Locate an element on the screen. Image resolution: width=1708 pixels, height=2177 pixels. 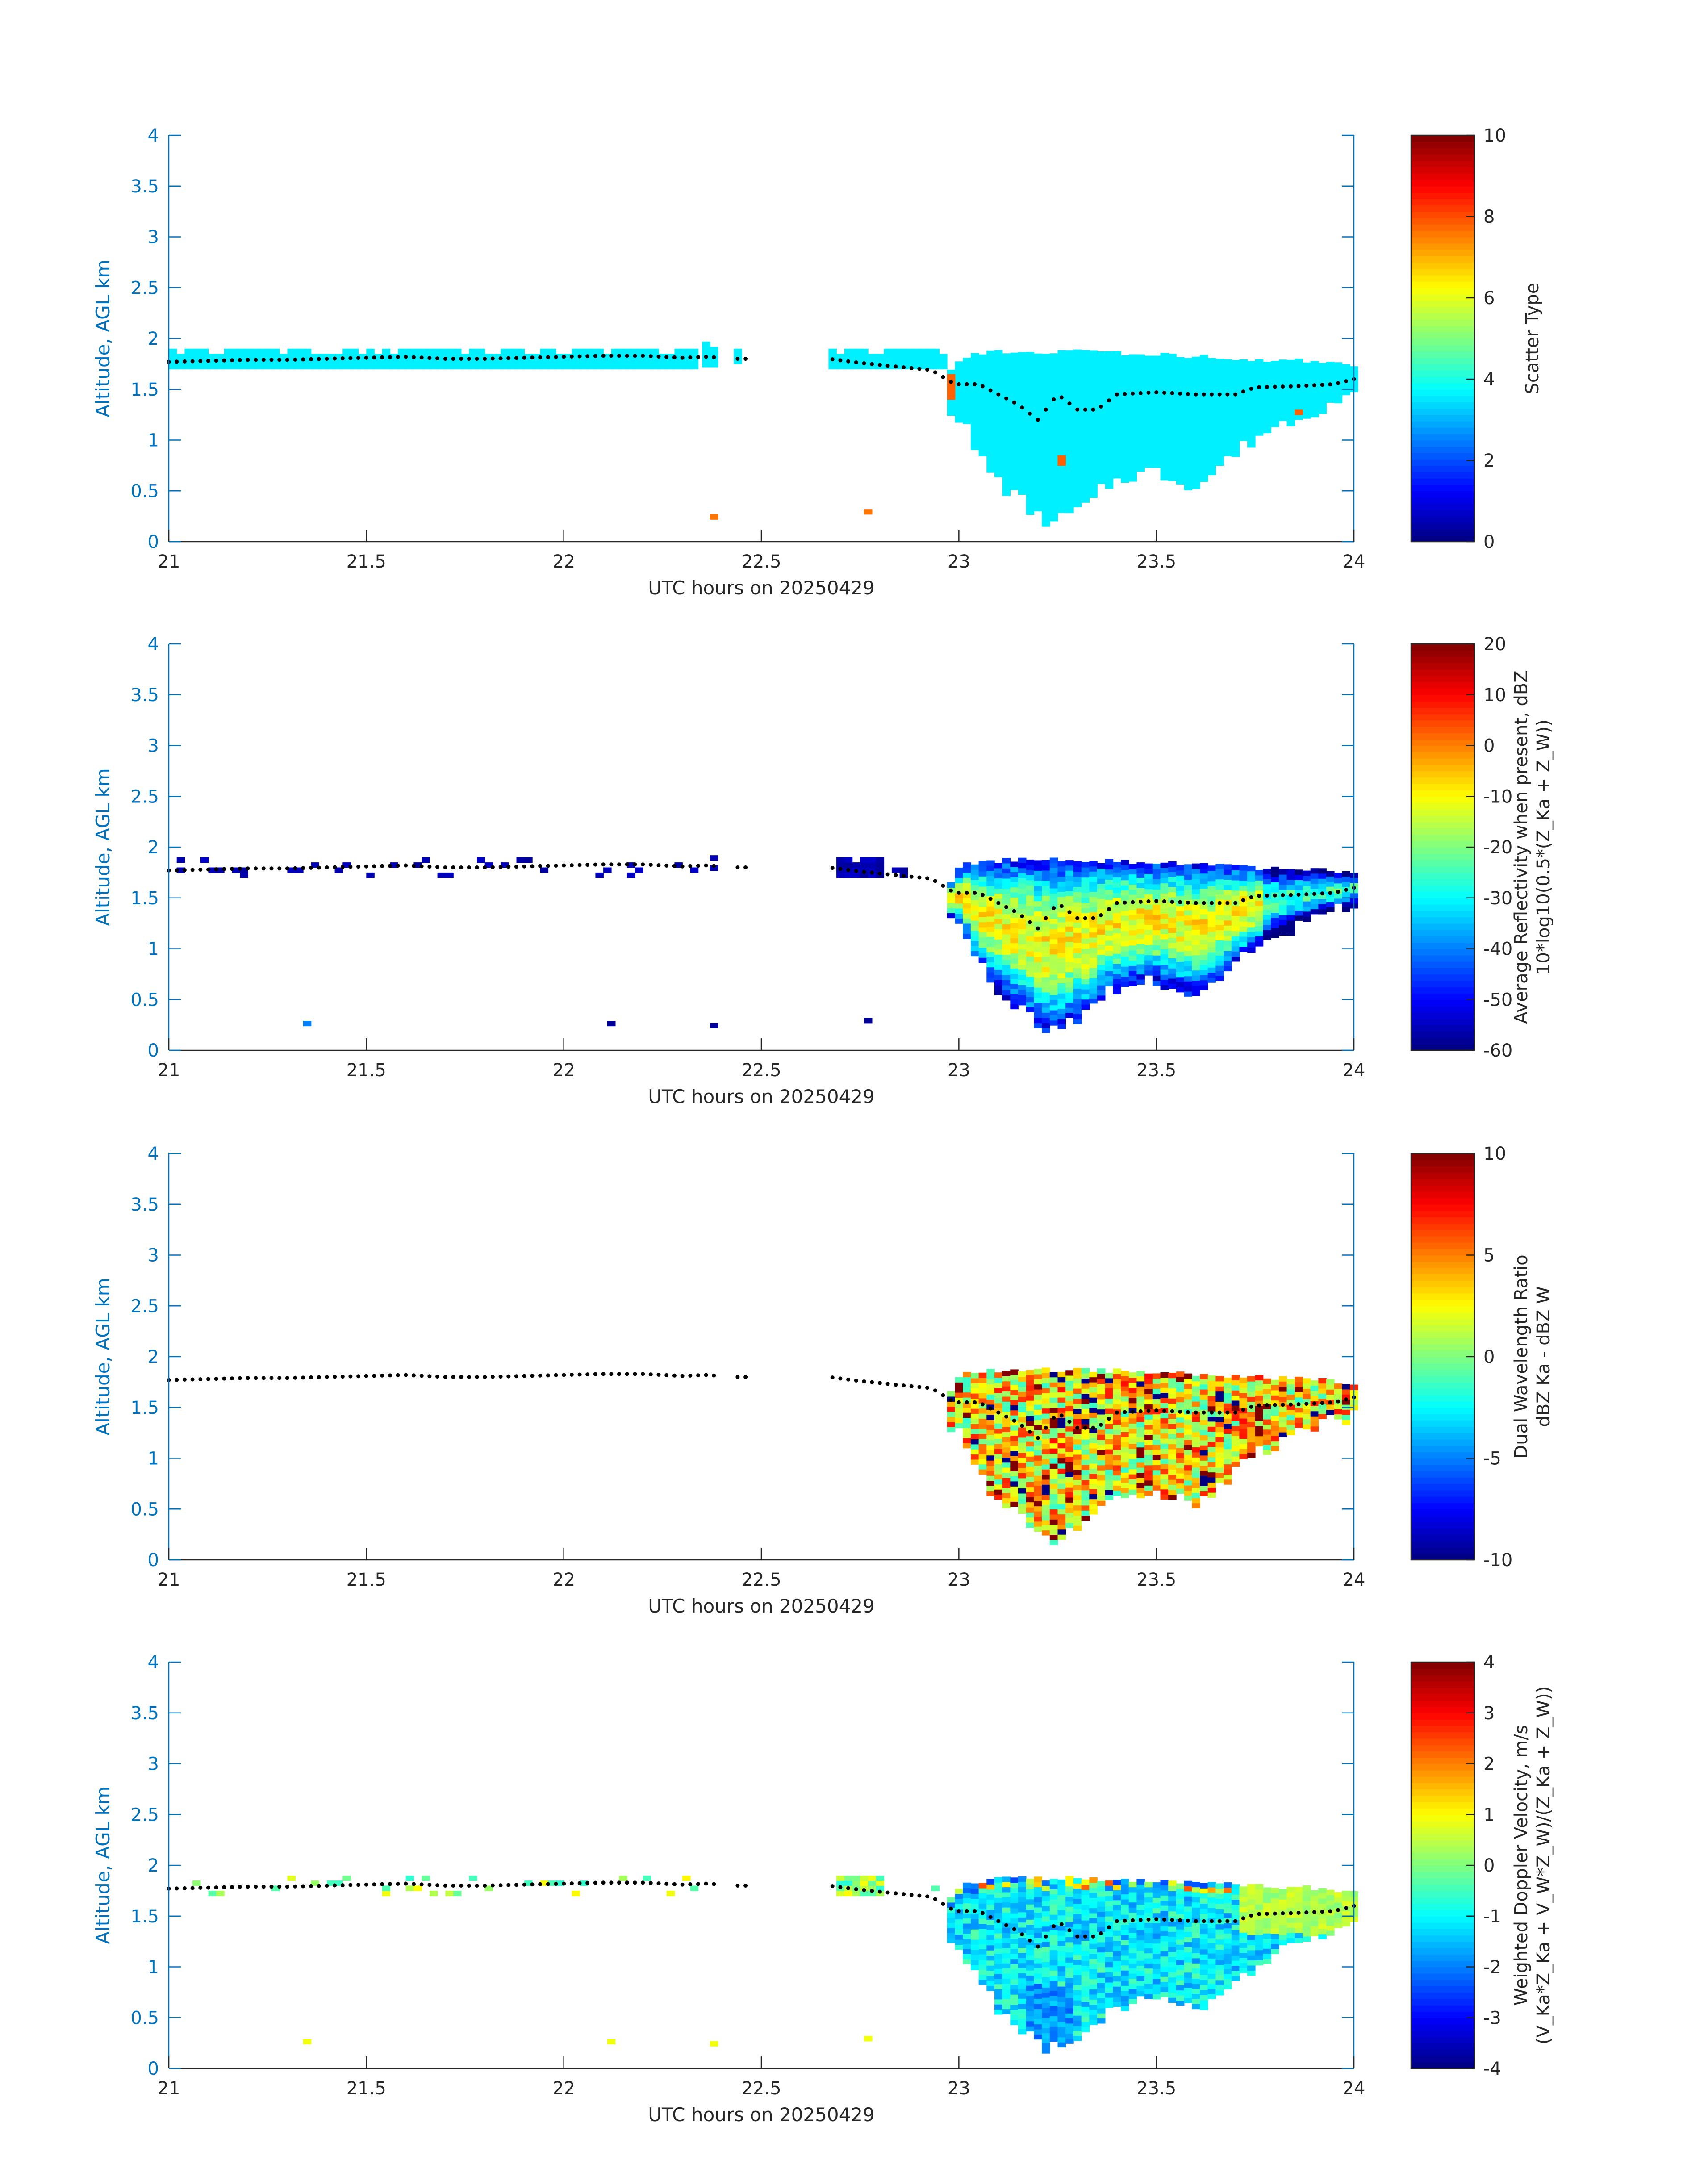
x-tick-label: 21 is located at coordinates (169, 1580).